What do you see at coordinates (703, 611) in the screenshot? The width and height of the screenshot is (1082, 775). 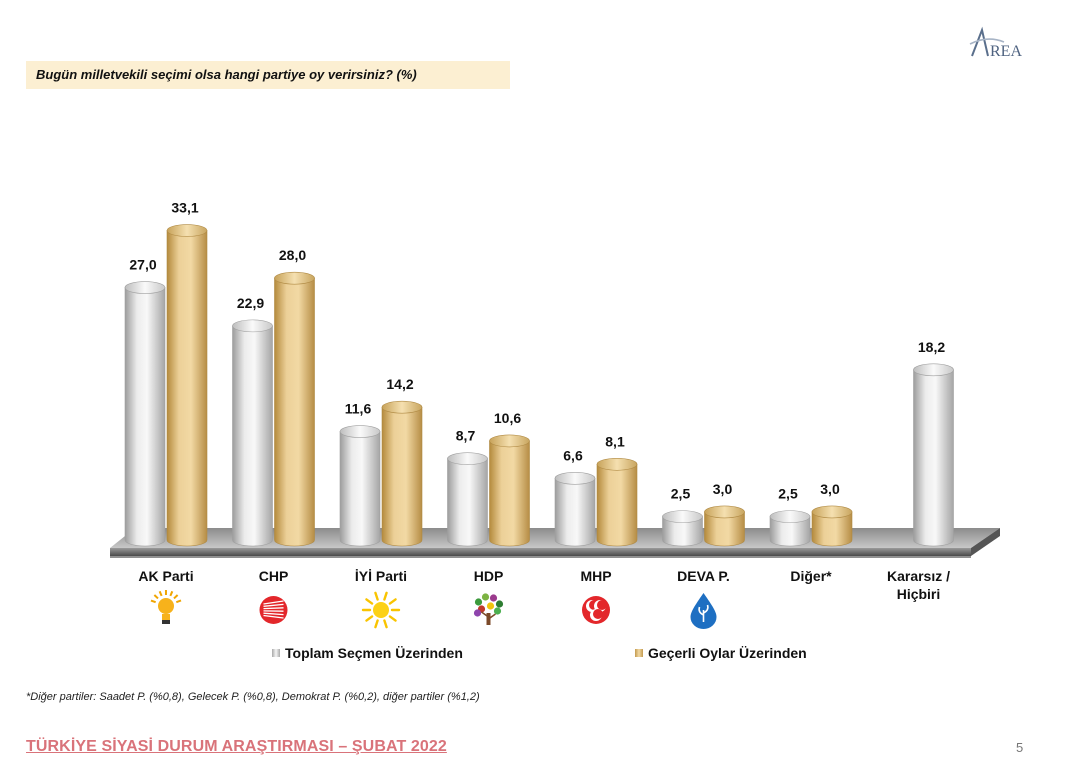 I see `water-drop-icon` at bounding box center [703, 611].